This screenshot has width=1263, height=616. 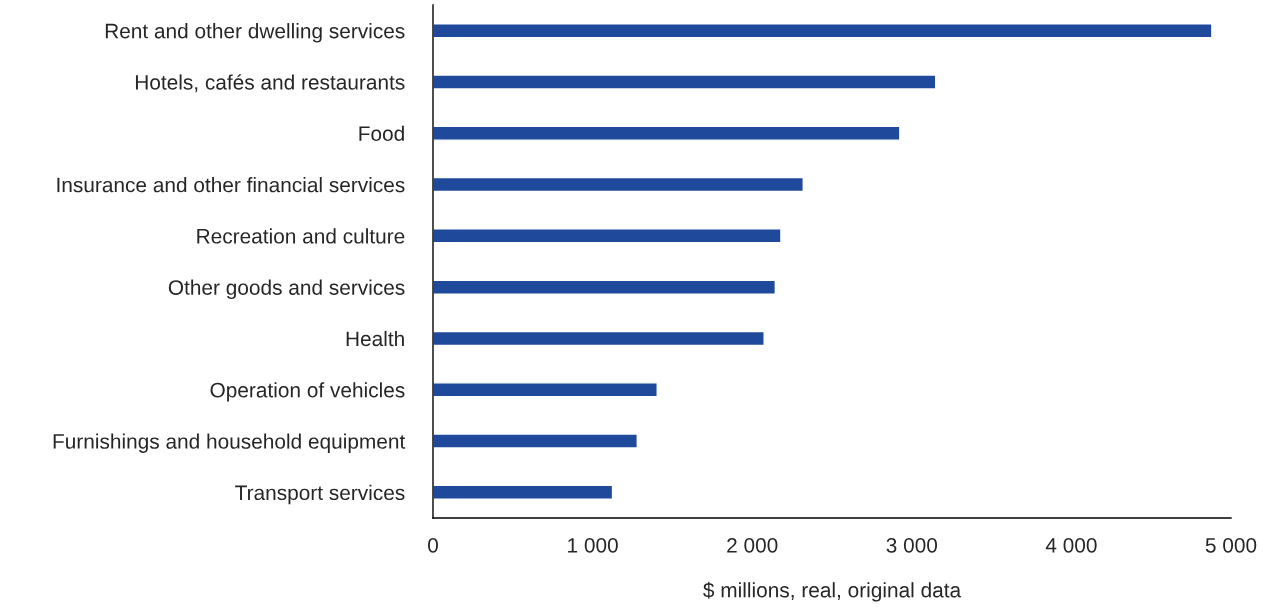 I want to click on y-tick-label: Transport services, so click(x=320, y=494).